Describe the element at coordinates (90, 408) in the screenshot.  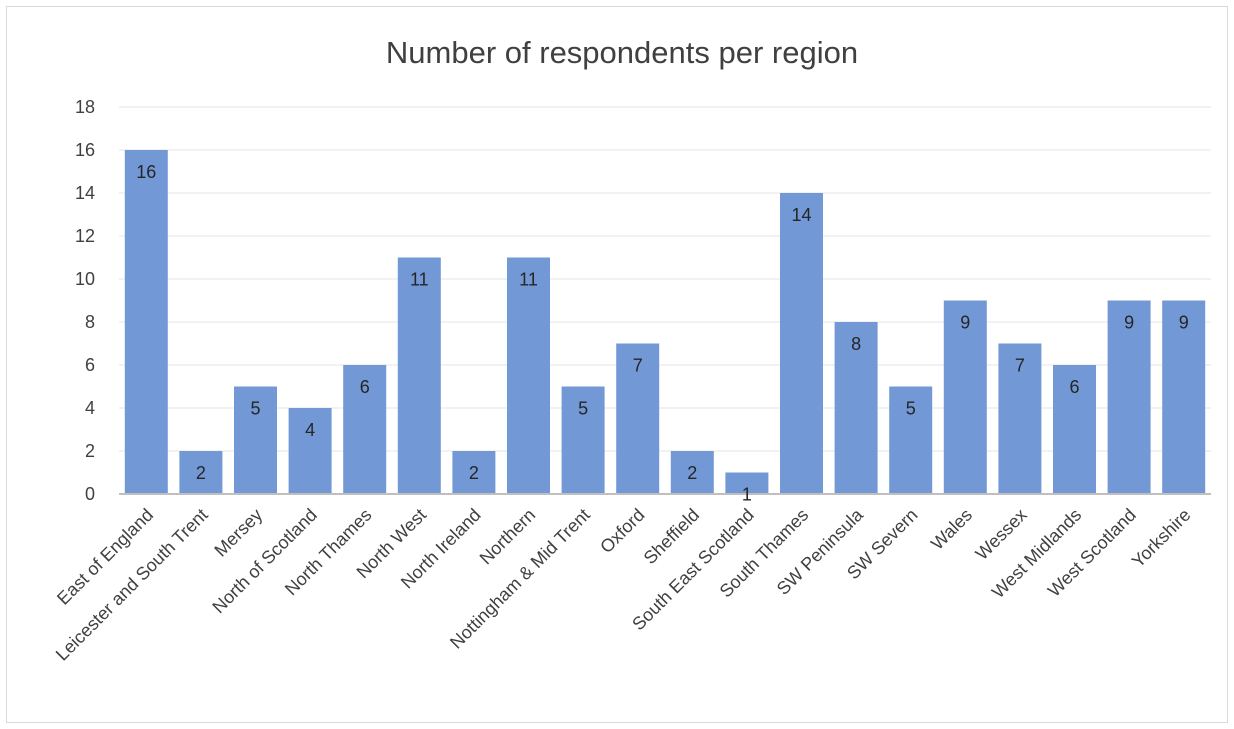
I see `y-tick-label: 4` at that location.